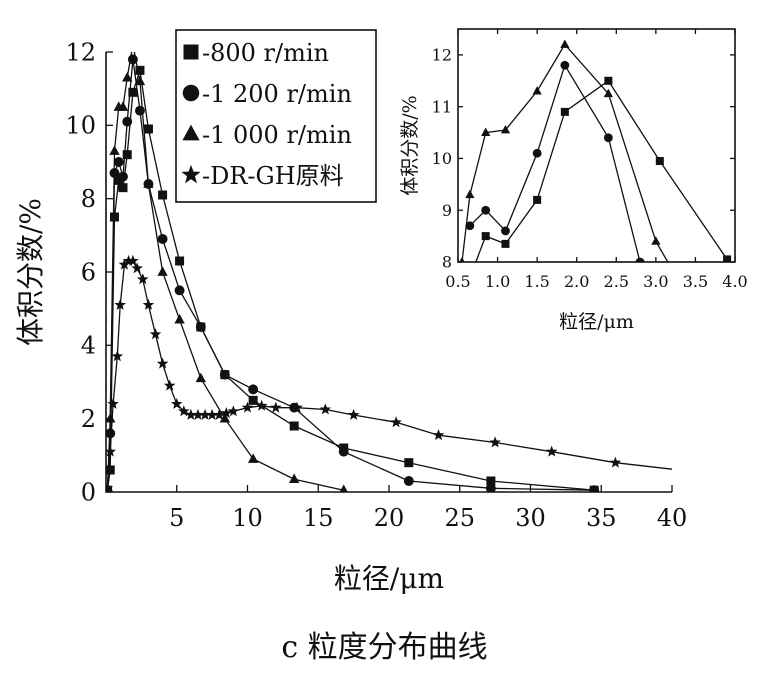 This screenshot has height=688, width=769. I want to click on x-tick-label: 3.5, so click(695, 281).